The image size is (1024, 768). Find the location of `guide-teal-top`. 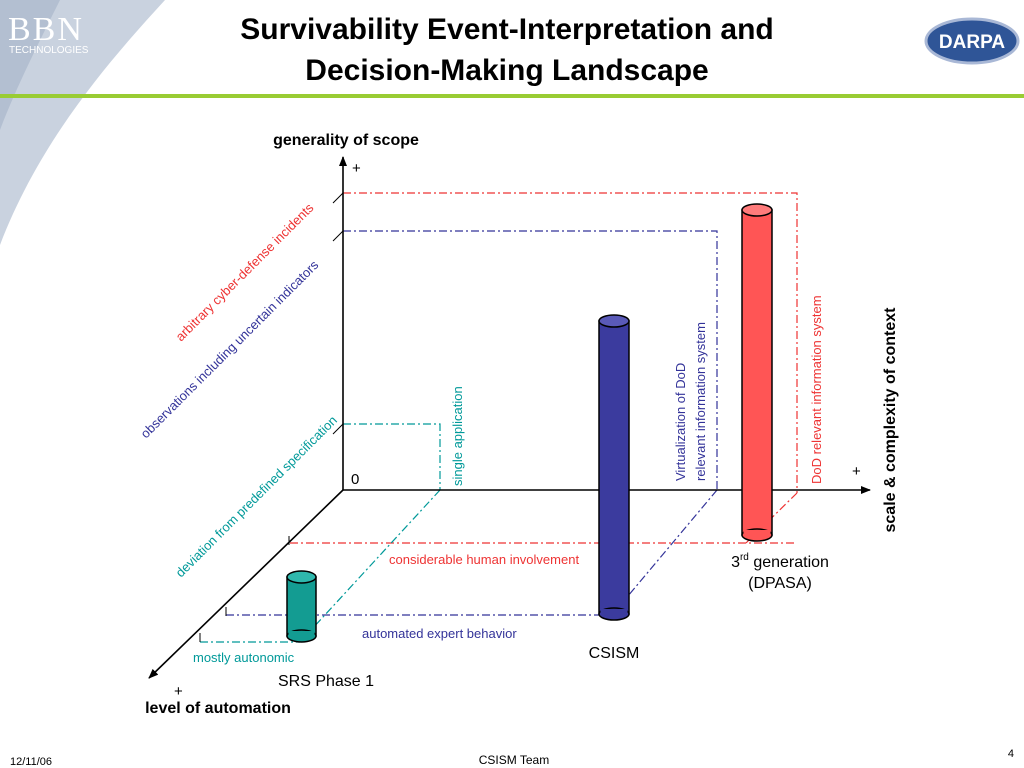

guide-teal-top is located at coordinates (392, 456).